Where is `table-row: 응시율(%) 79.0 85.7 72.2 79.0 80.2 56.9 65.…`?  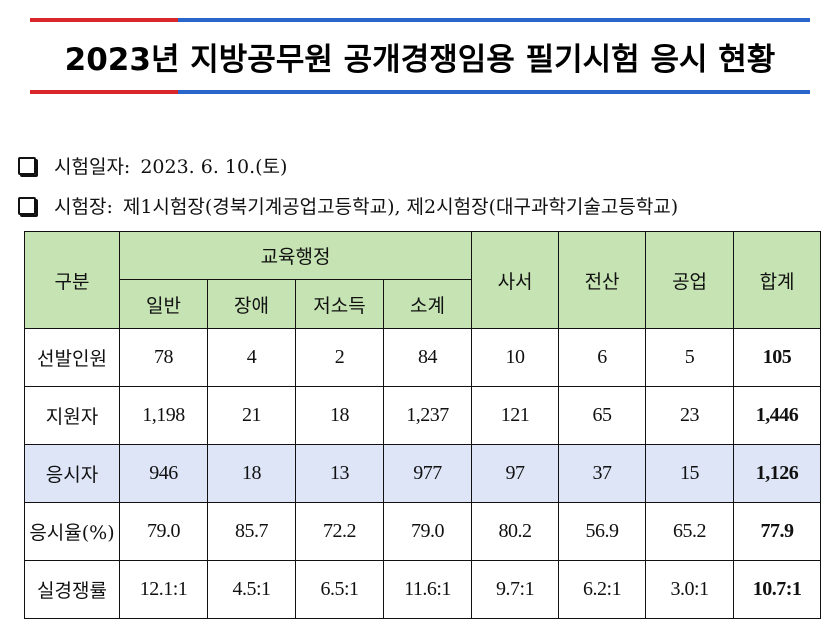
table-row: 응시율(%) 79.0 85.7 72.2 79.0 80.2 56.9 65.… is located at coordinates (423, 531).